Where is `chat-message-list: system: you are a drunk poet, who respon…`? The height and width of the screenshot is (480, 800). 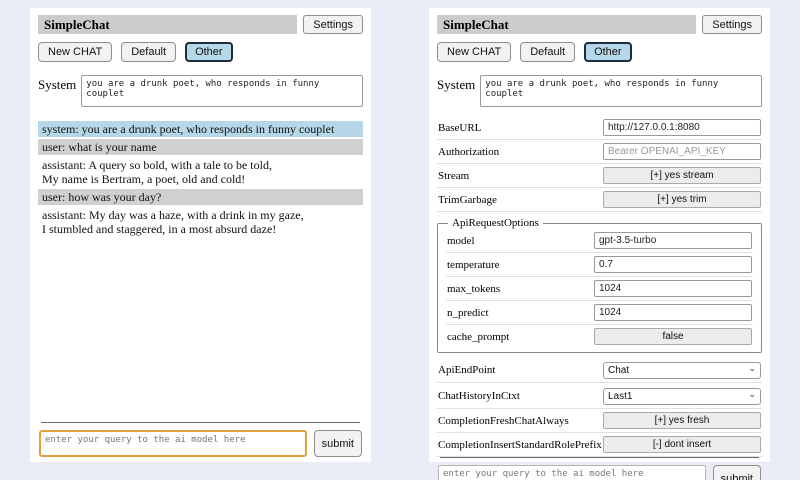
chat-message-list: system: you are a drunk poet, who respon… is located at coordinates (200, 180).